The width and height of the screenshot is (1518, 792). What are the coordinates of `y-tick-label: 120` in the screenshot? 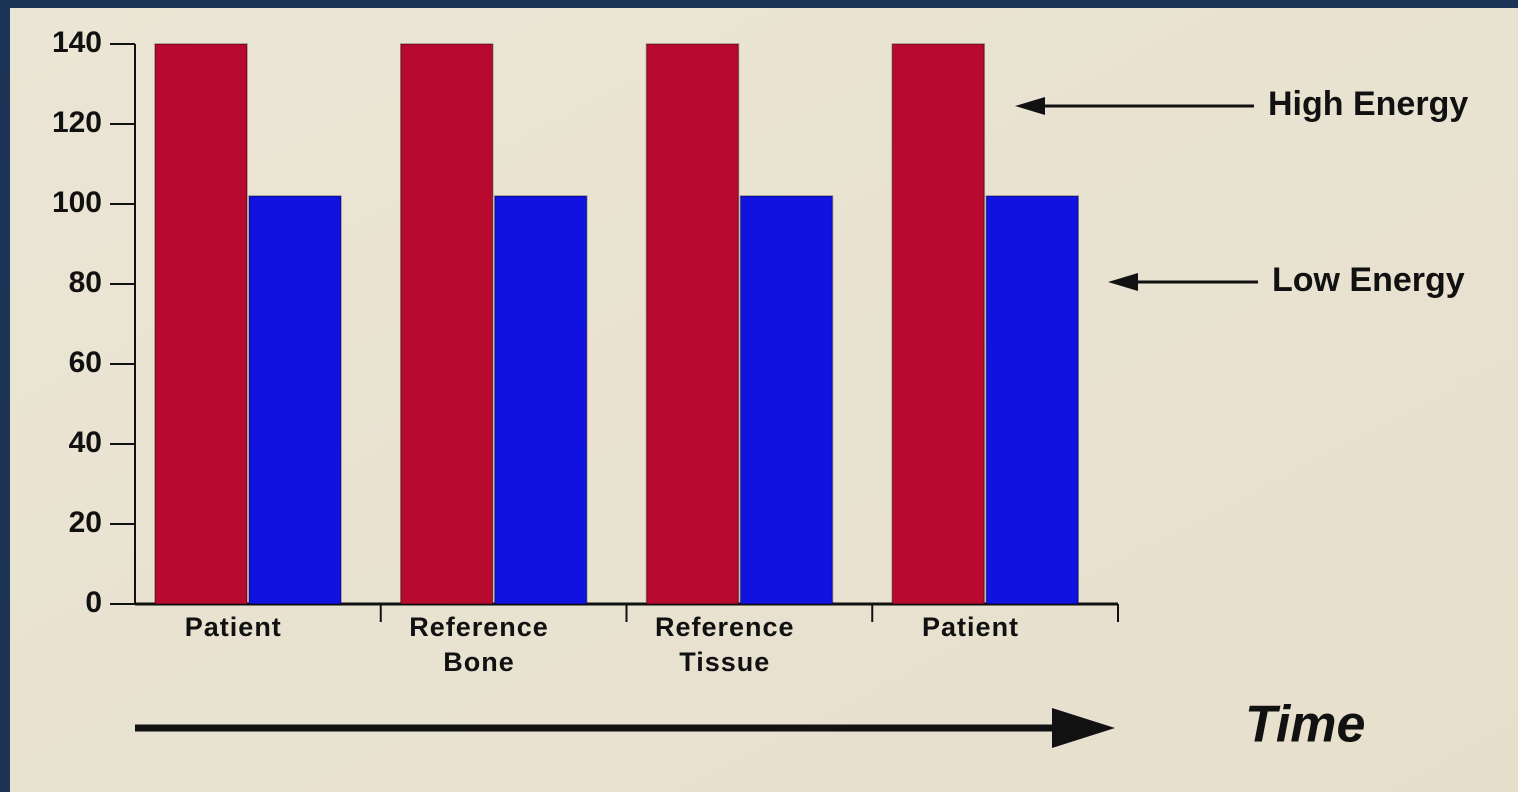 It's located at (77, 122).